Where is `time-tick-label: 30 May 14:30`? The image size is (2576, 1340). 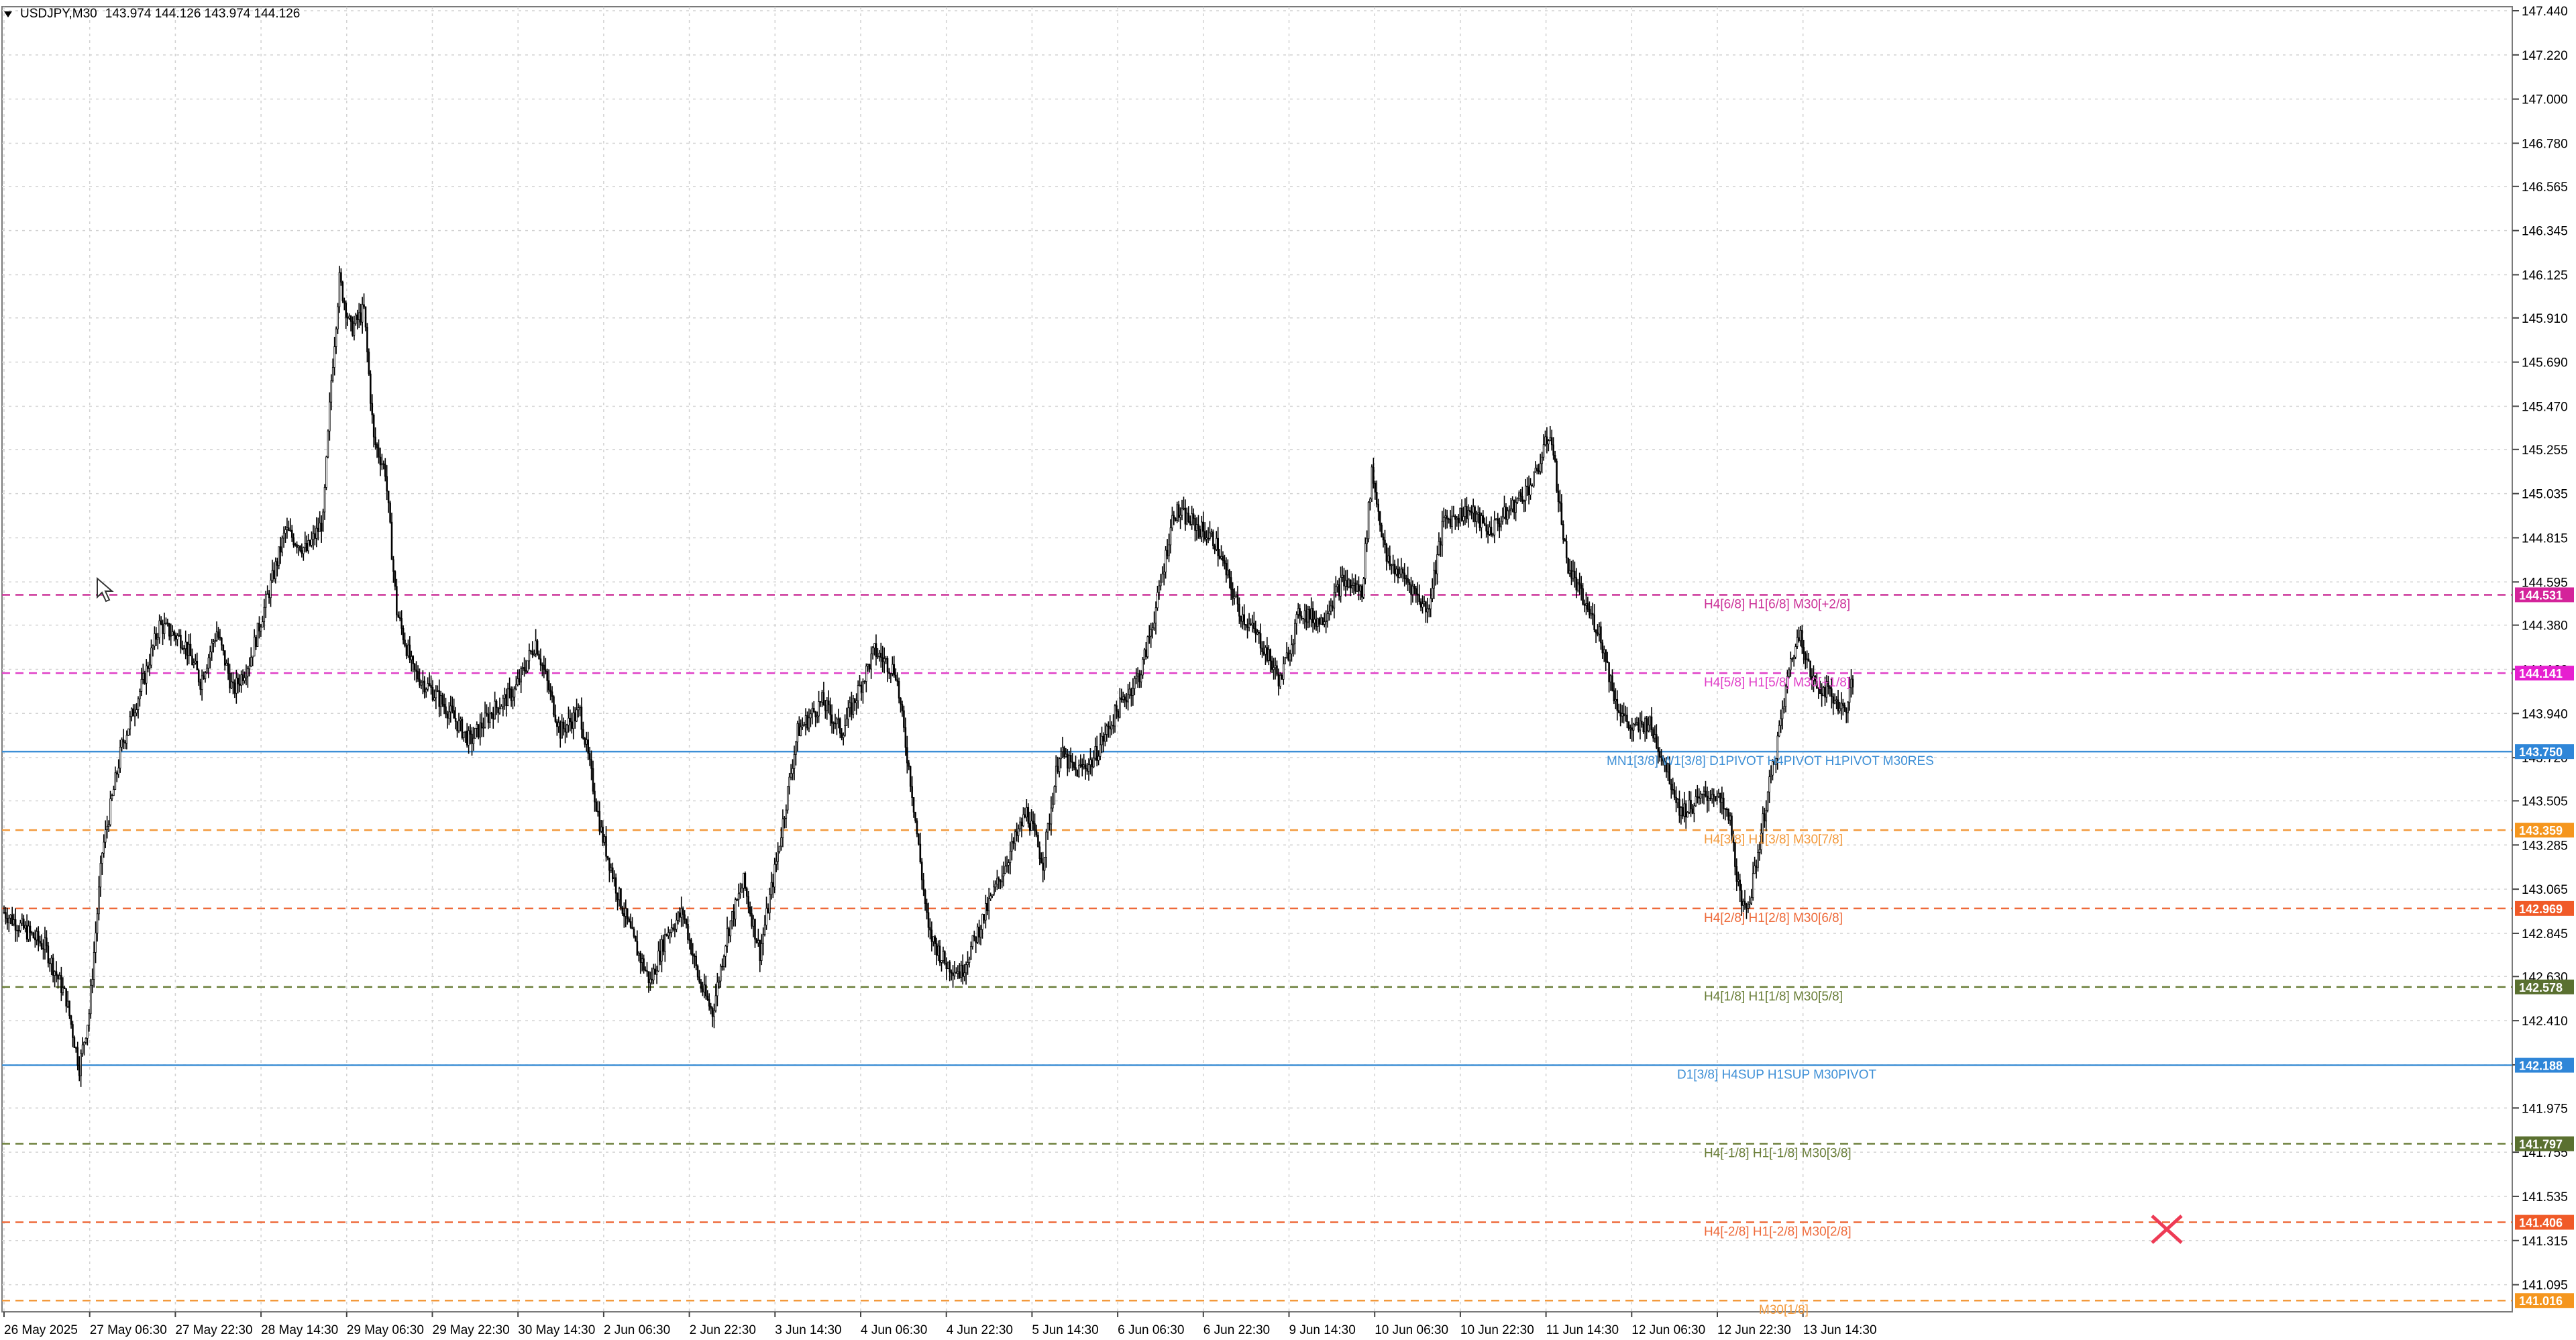
time-tick-label: 30 May 14:30 is located at coordinates (556, 1330).